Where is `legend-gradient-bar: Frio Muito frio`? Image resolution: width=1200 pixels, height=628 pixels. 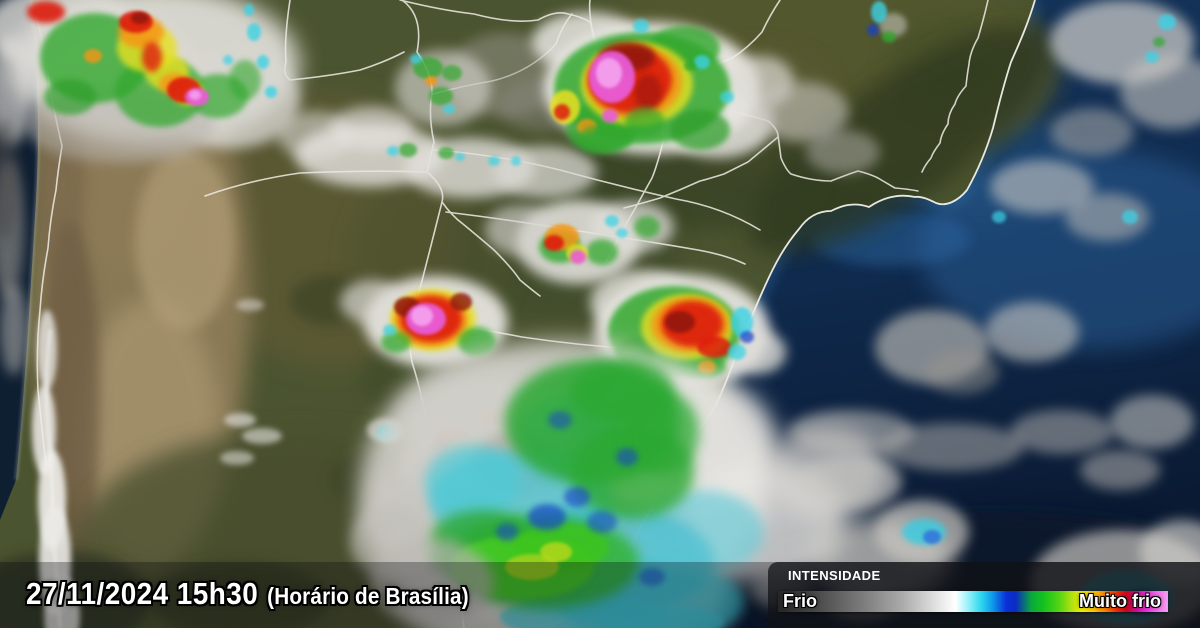 legend-gradient-bar: Frio Muito frio is located at coordinates (973, 601).